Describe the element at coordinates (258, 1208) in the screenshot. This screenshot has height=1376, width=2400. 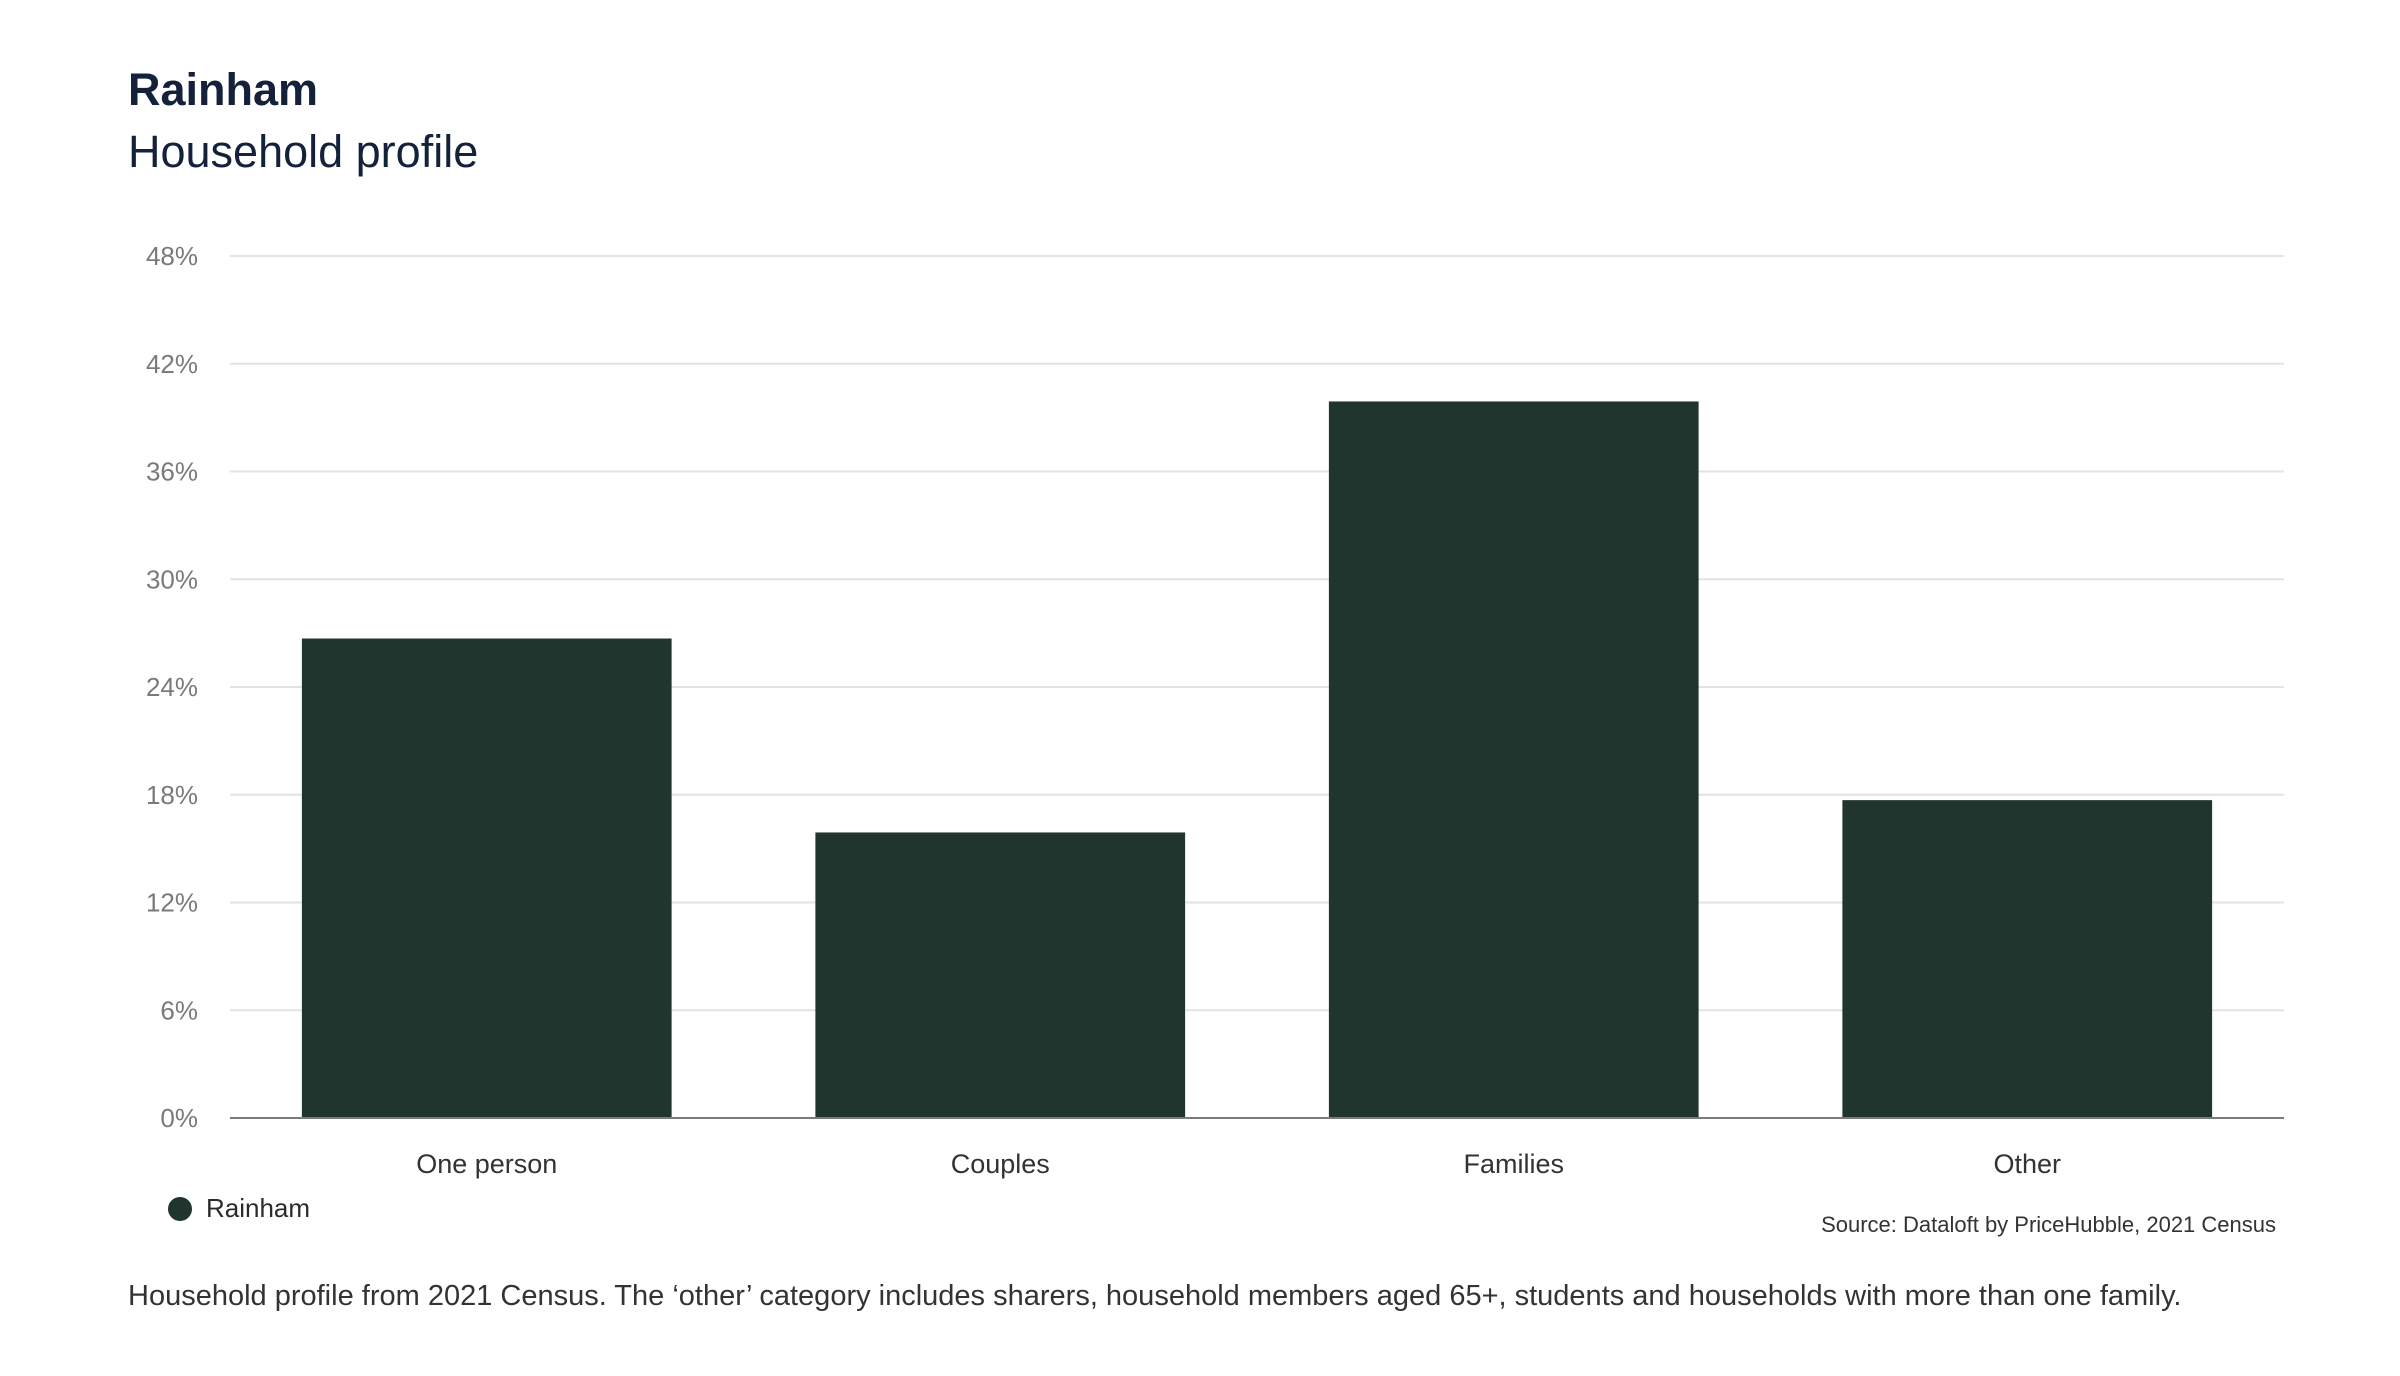
I see `legend-label: Rainham` at that location.